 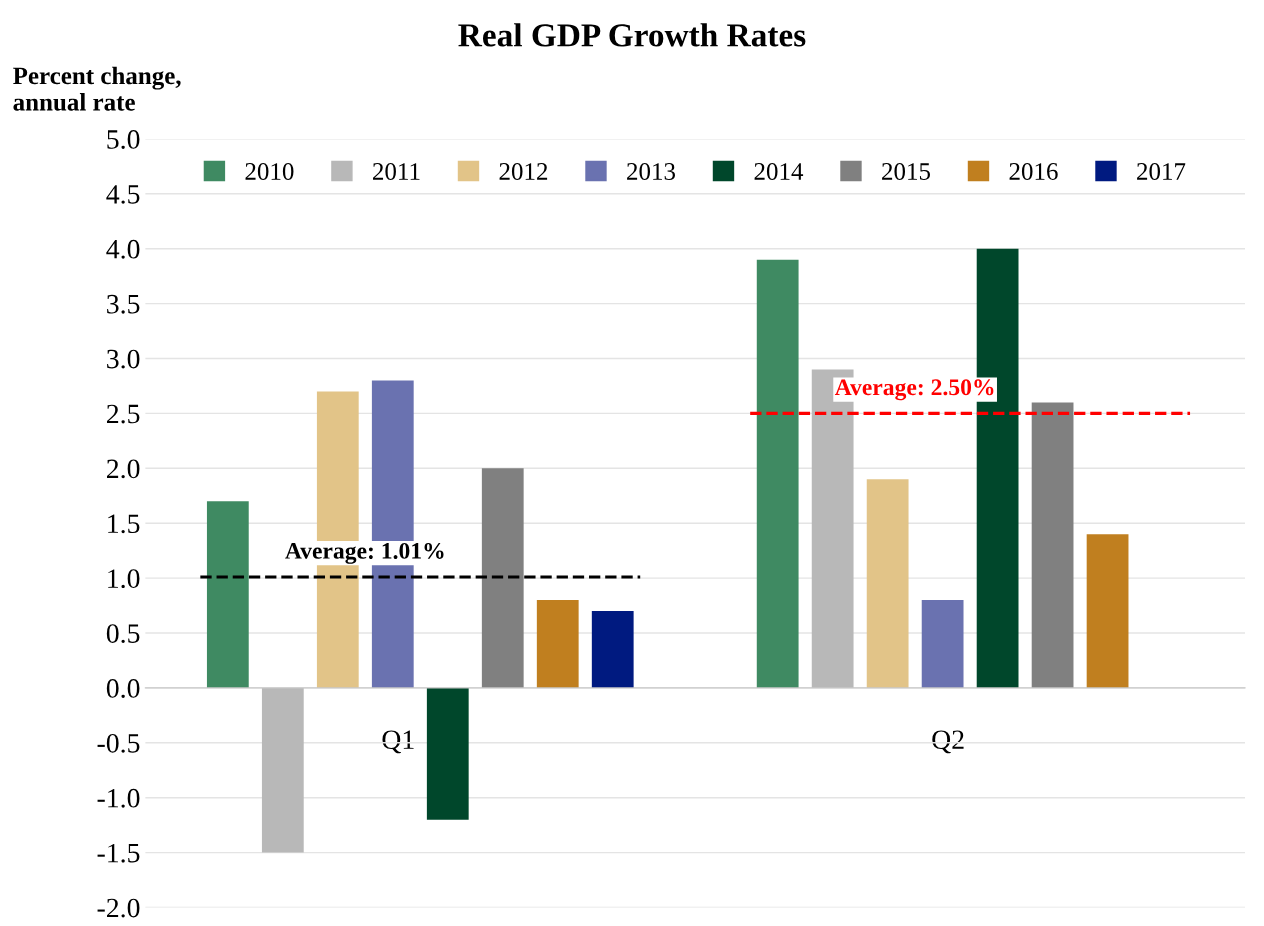 What do you see at coordinates (118, 908) in the screenshot?
I see `y-tick-label: -2.0` at bounding box center [118, 908].